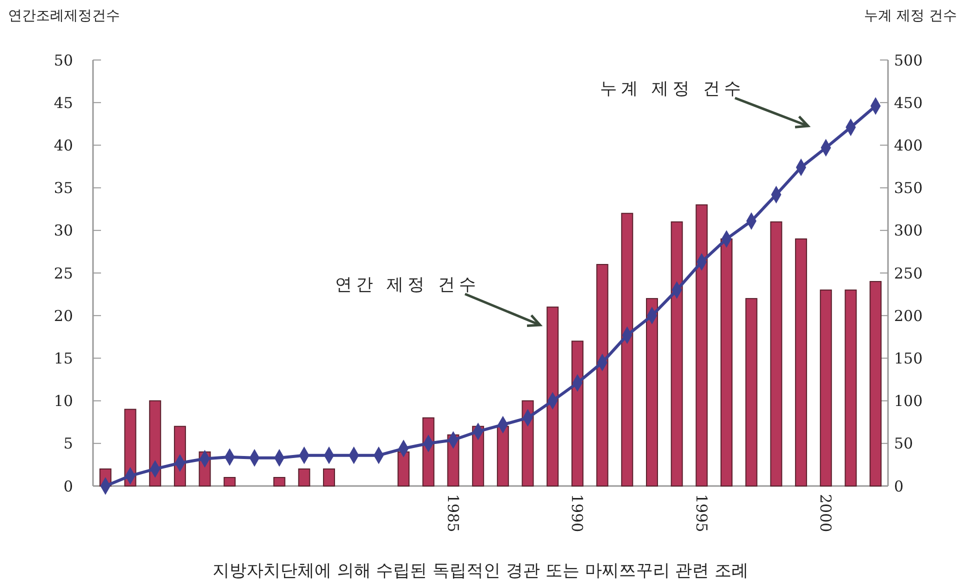 The height and width of the screenshot is (586, 965). Describe the element at coordinates (904, 443) in the screenshot. I see `y2-tick-label: 50` at that location.